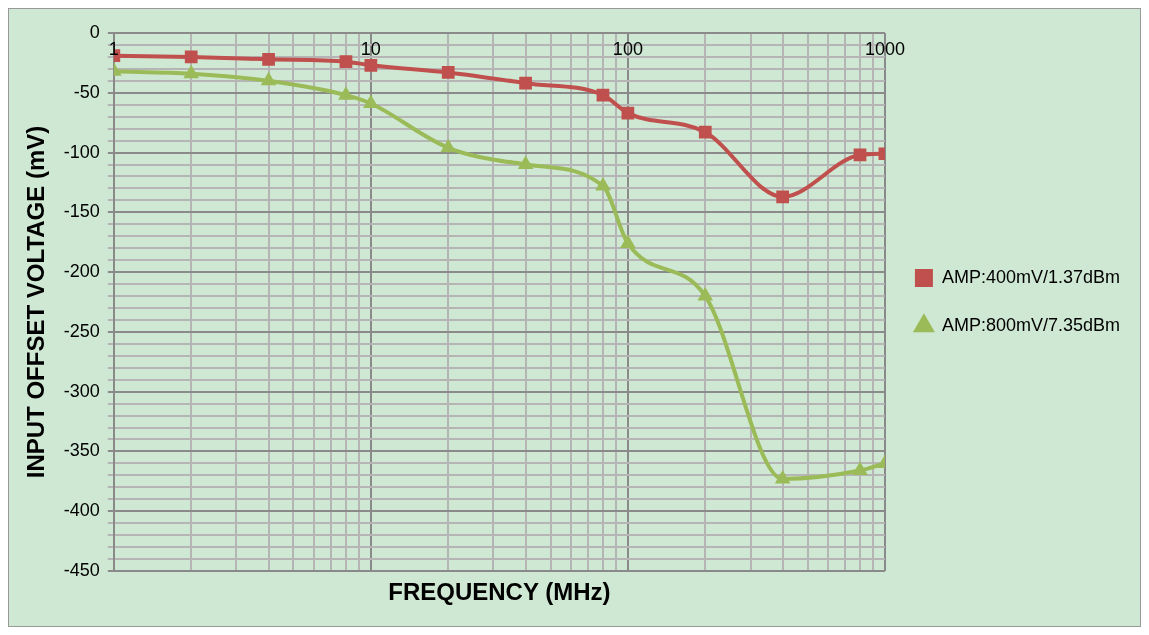 This screenshot has height=635, width=1149. What do you see at coordinates (884, 48) in the screenshot?
I see `x-tick-label: 1000` at bounding box center [884, 48].